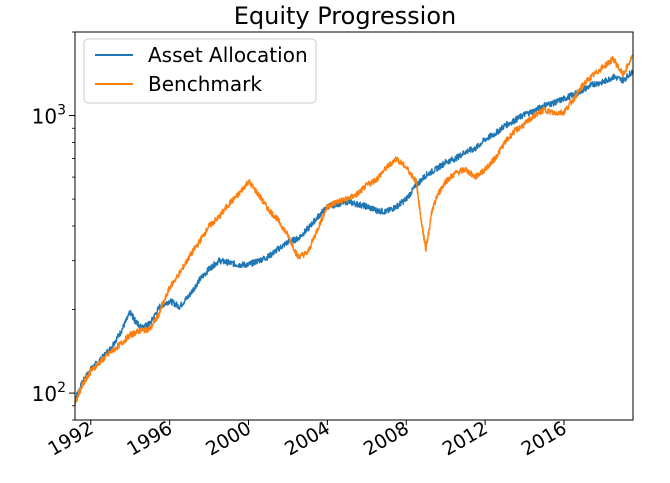  Describe the element at coordinates (49, 393) in the screenshot. I see `y-tick-label: 10²` at that location.